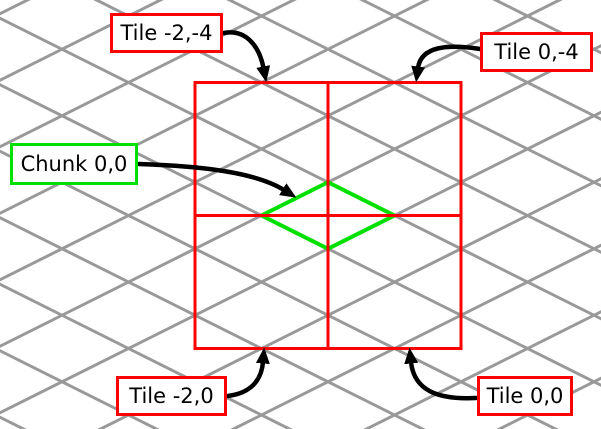 The width and height of the screenshot is (601, 429). I want to click on chunk-label: Chunk 0,0, so click(74, 164).